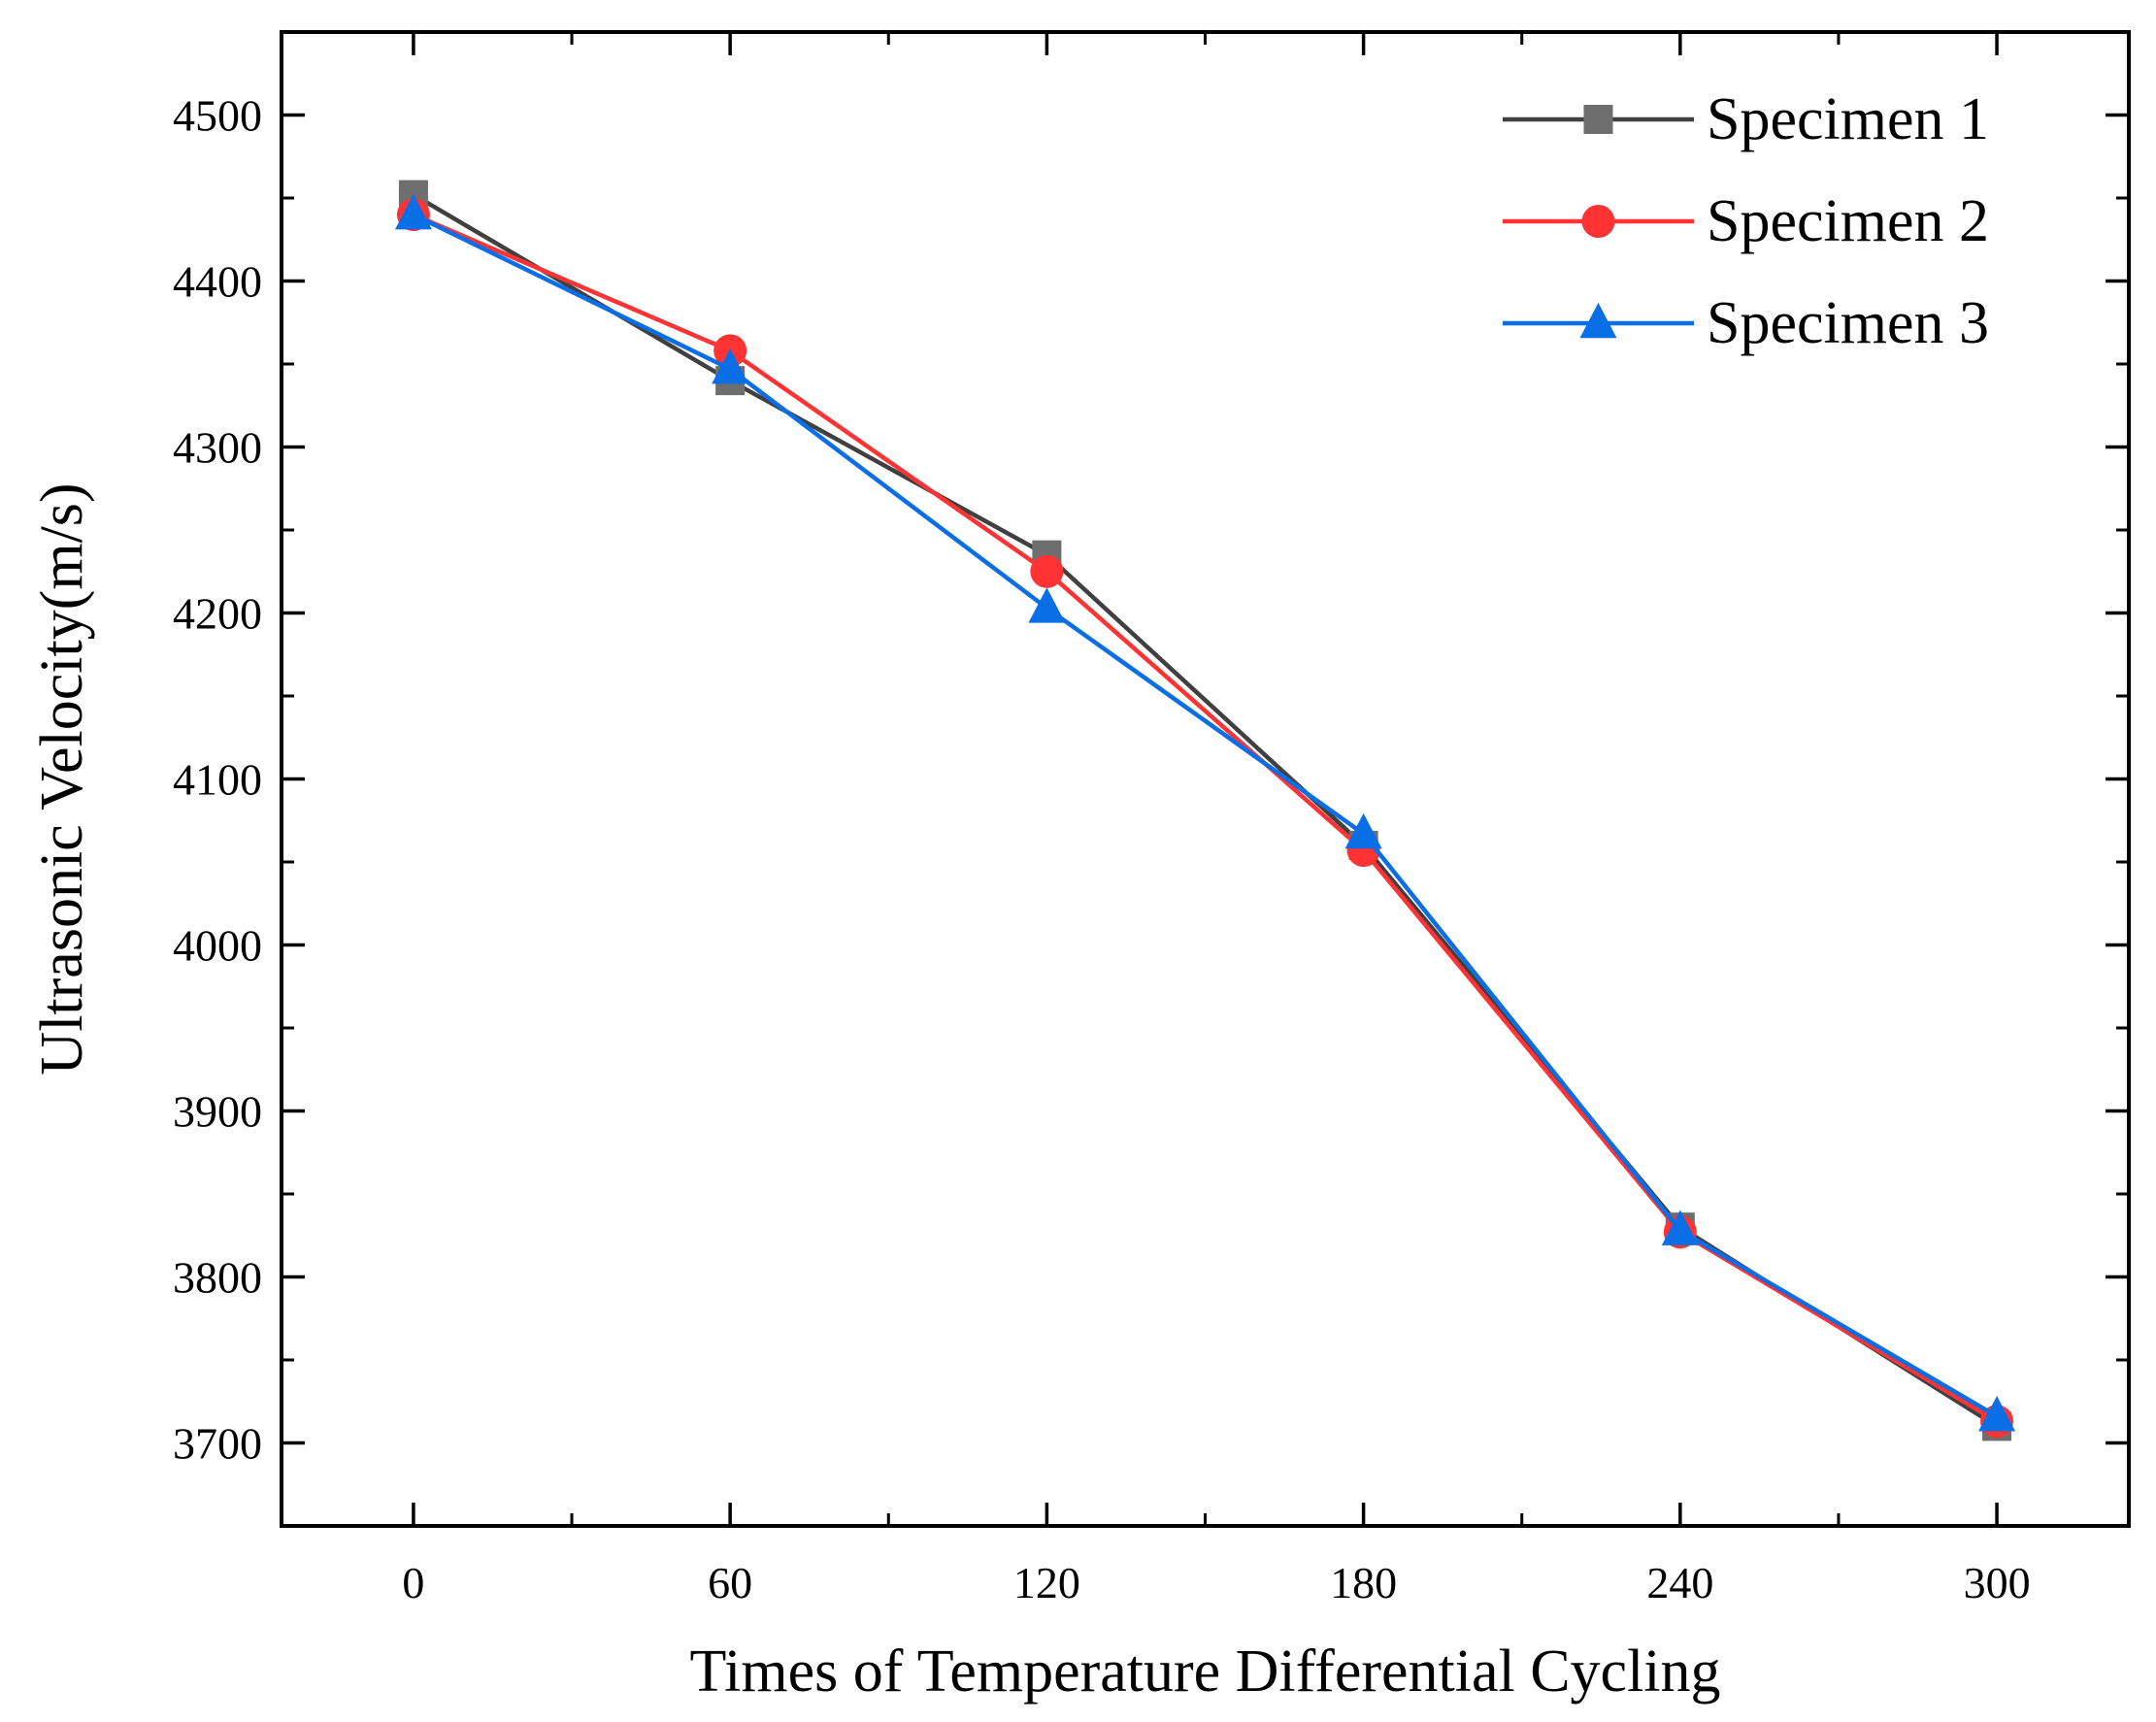 The height and width of the screenshot is (1722, 2156). I want to click on y-tick-label: 3800, so click(218, 1278).